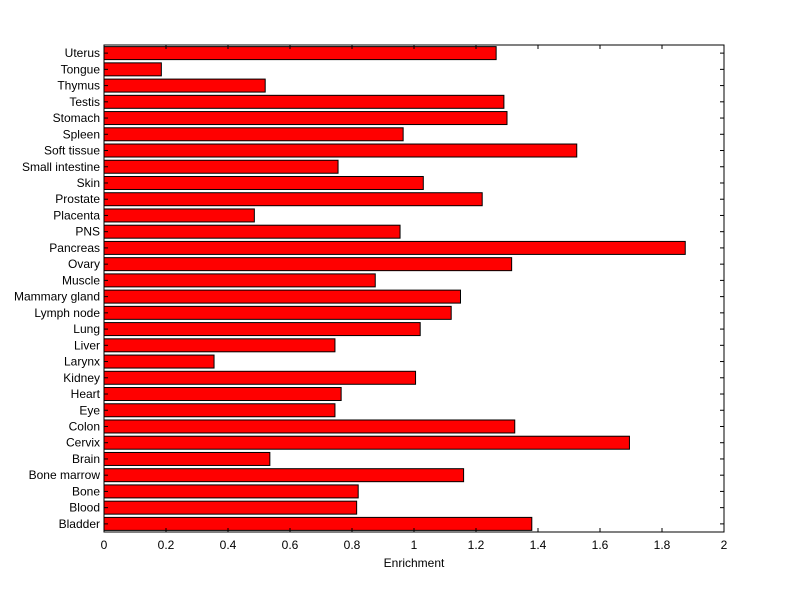  What do you see at coordinates (81, 280) in the screenshot?
I see `y-tick-label: Muscle` at bounding box center [81, 280].